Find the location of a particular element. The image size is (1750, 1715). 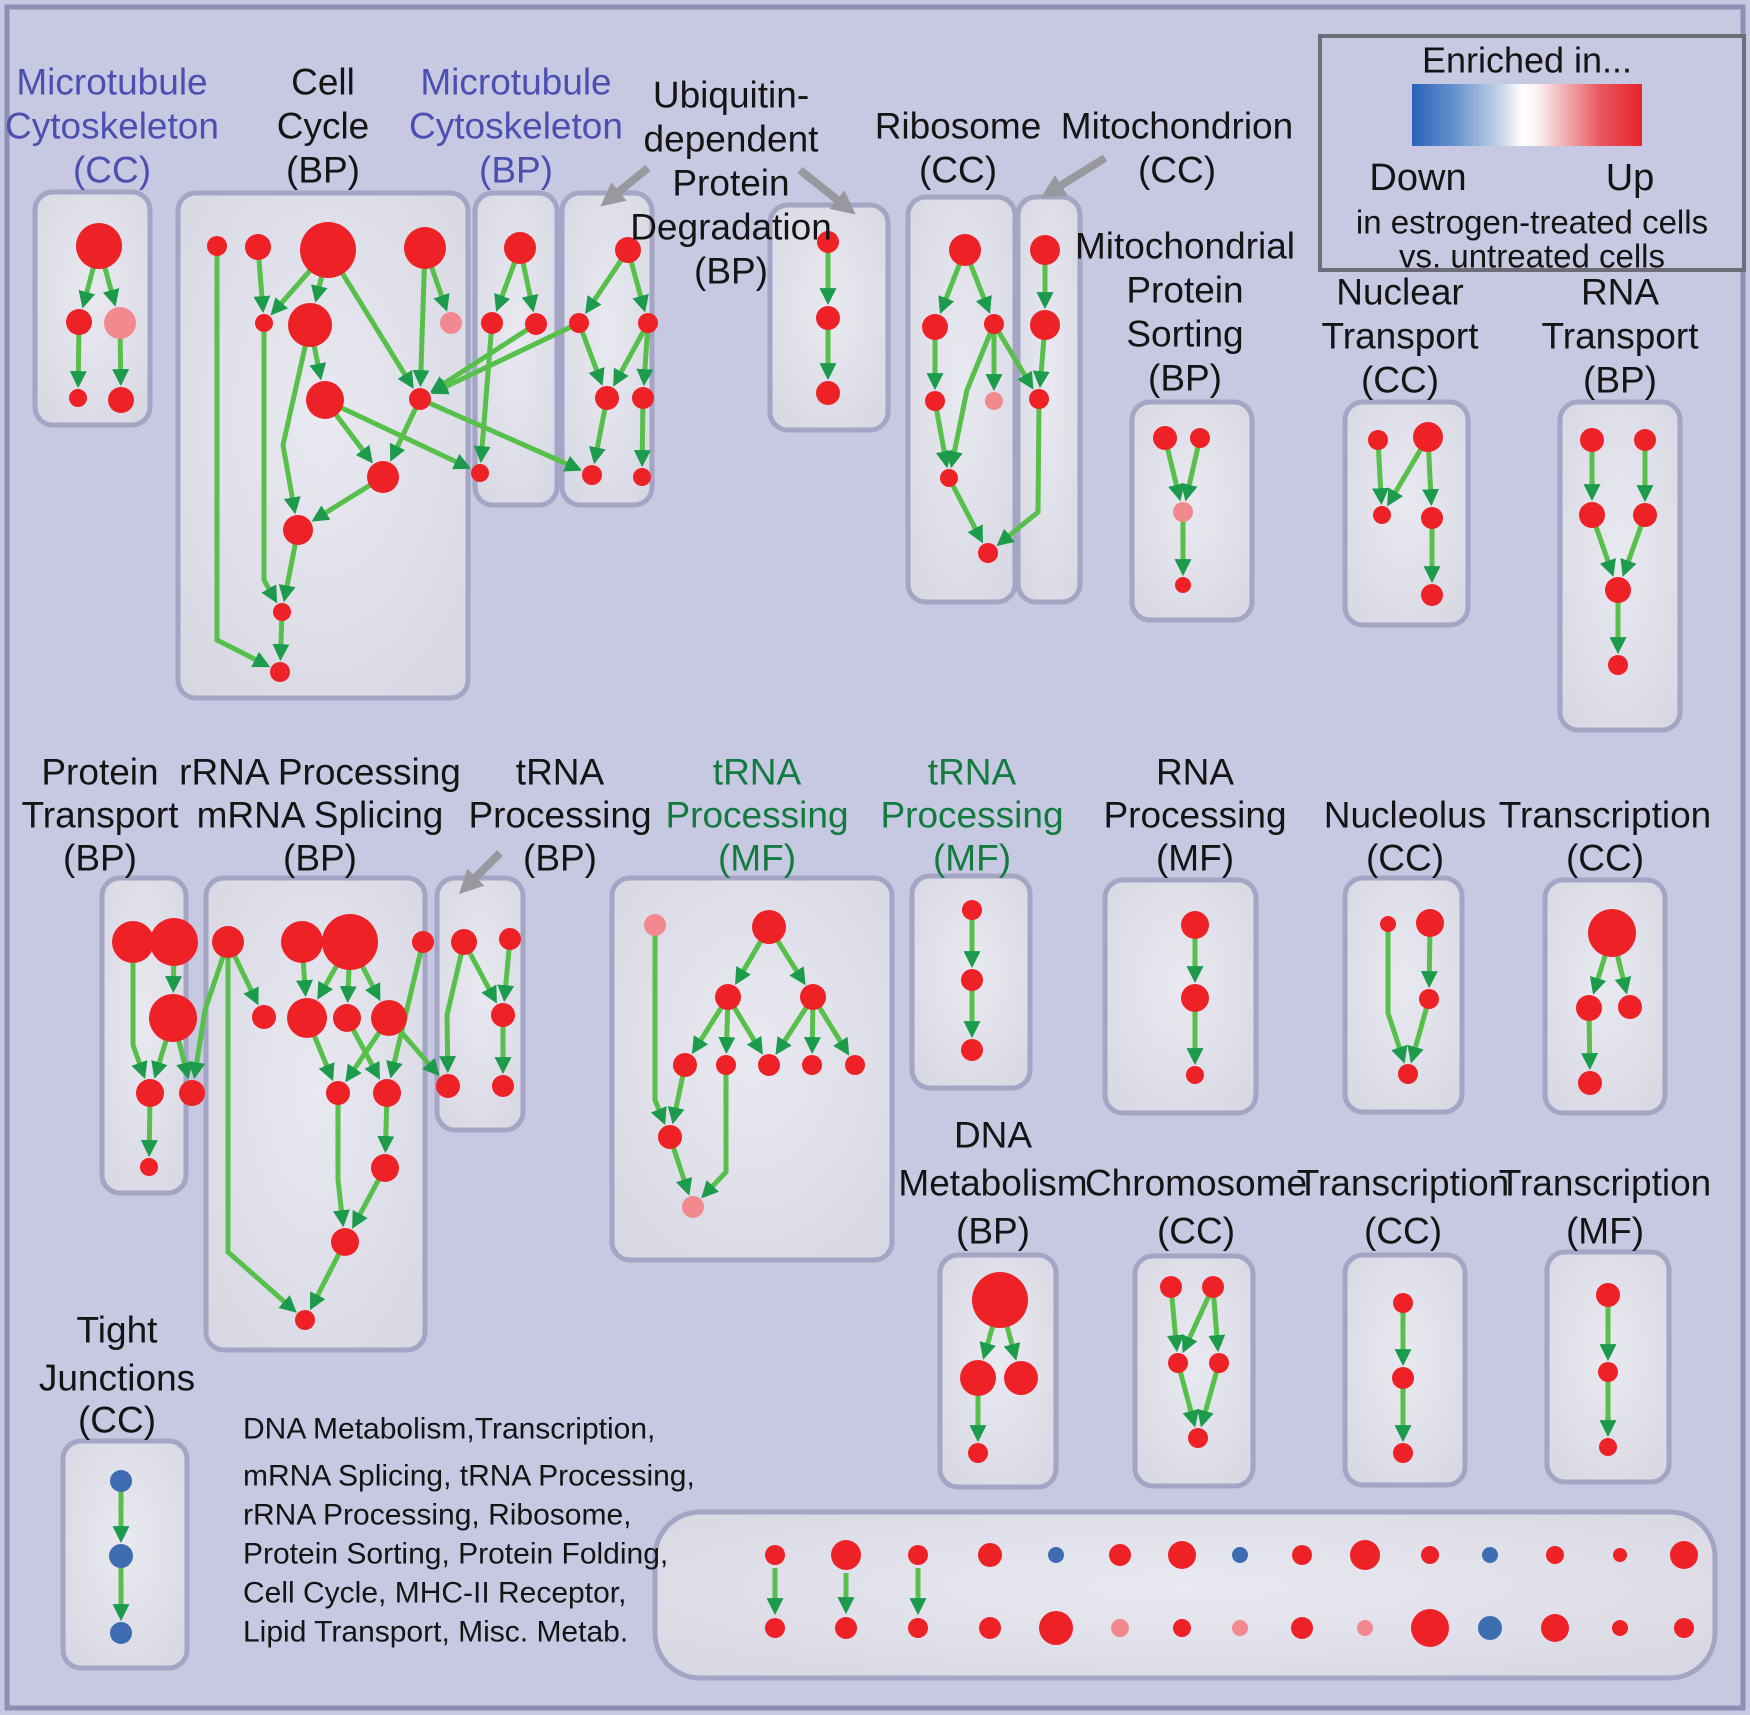

label-mitochondrial-protein-sorting-bp-line-2: Sorting is located at coordinates (1184, 334).